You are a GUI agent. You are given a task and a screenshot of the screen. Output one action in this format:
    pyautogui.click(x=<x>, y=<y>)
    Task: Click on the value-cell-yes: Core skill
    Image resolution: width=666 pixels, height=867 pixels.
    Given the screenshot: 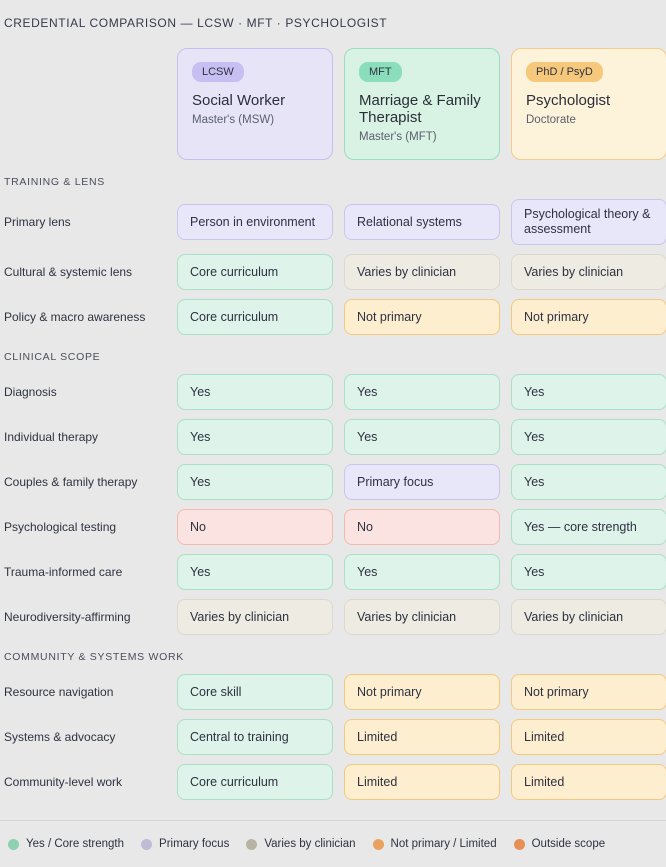 What is the action you would take?
    pyautogui.click(x=255, y=692)
    